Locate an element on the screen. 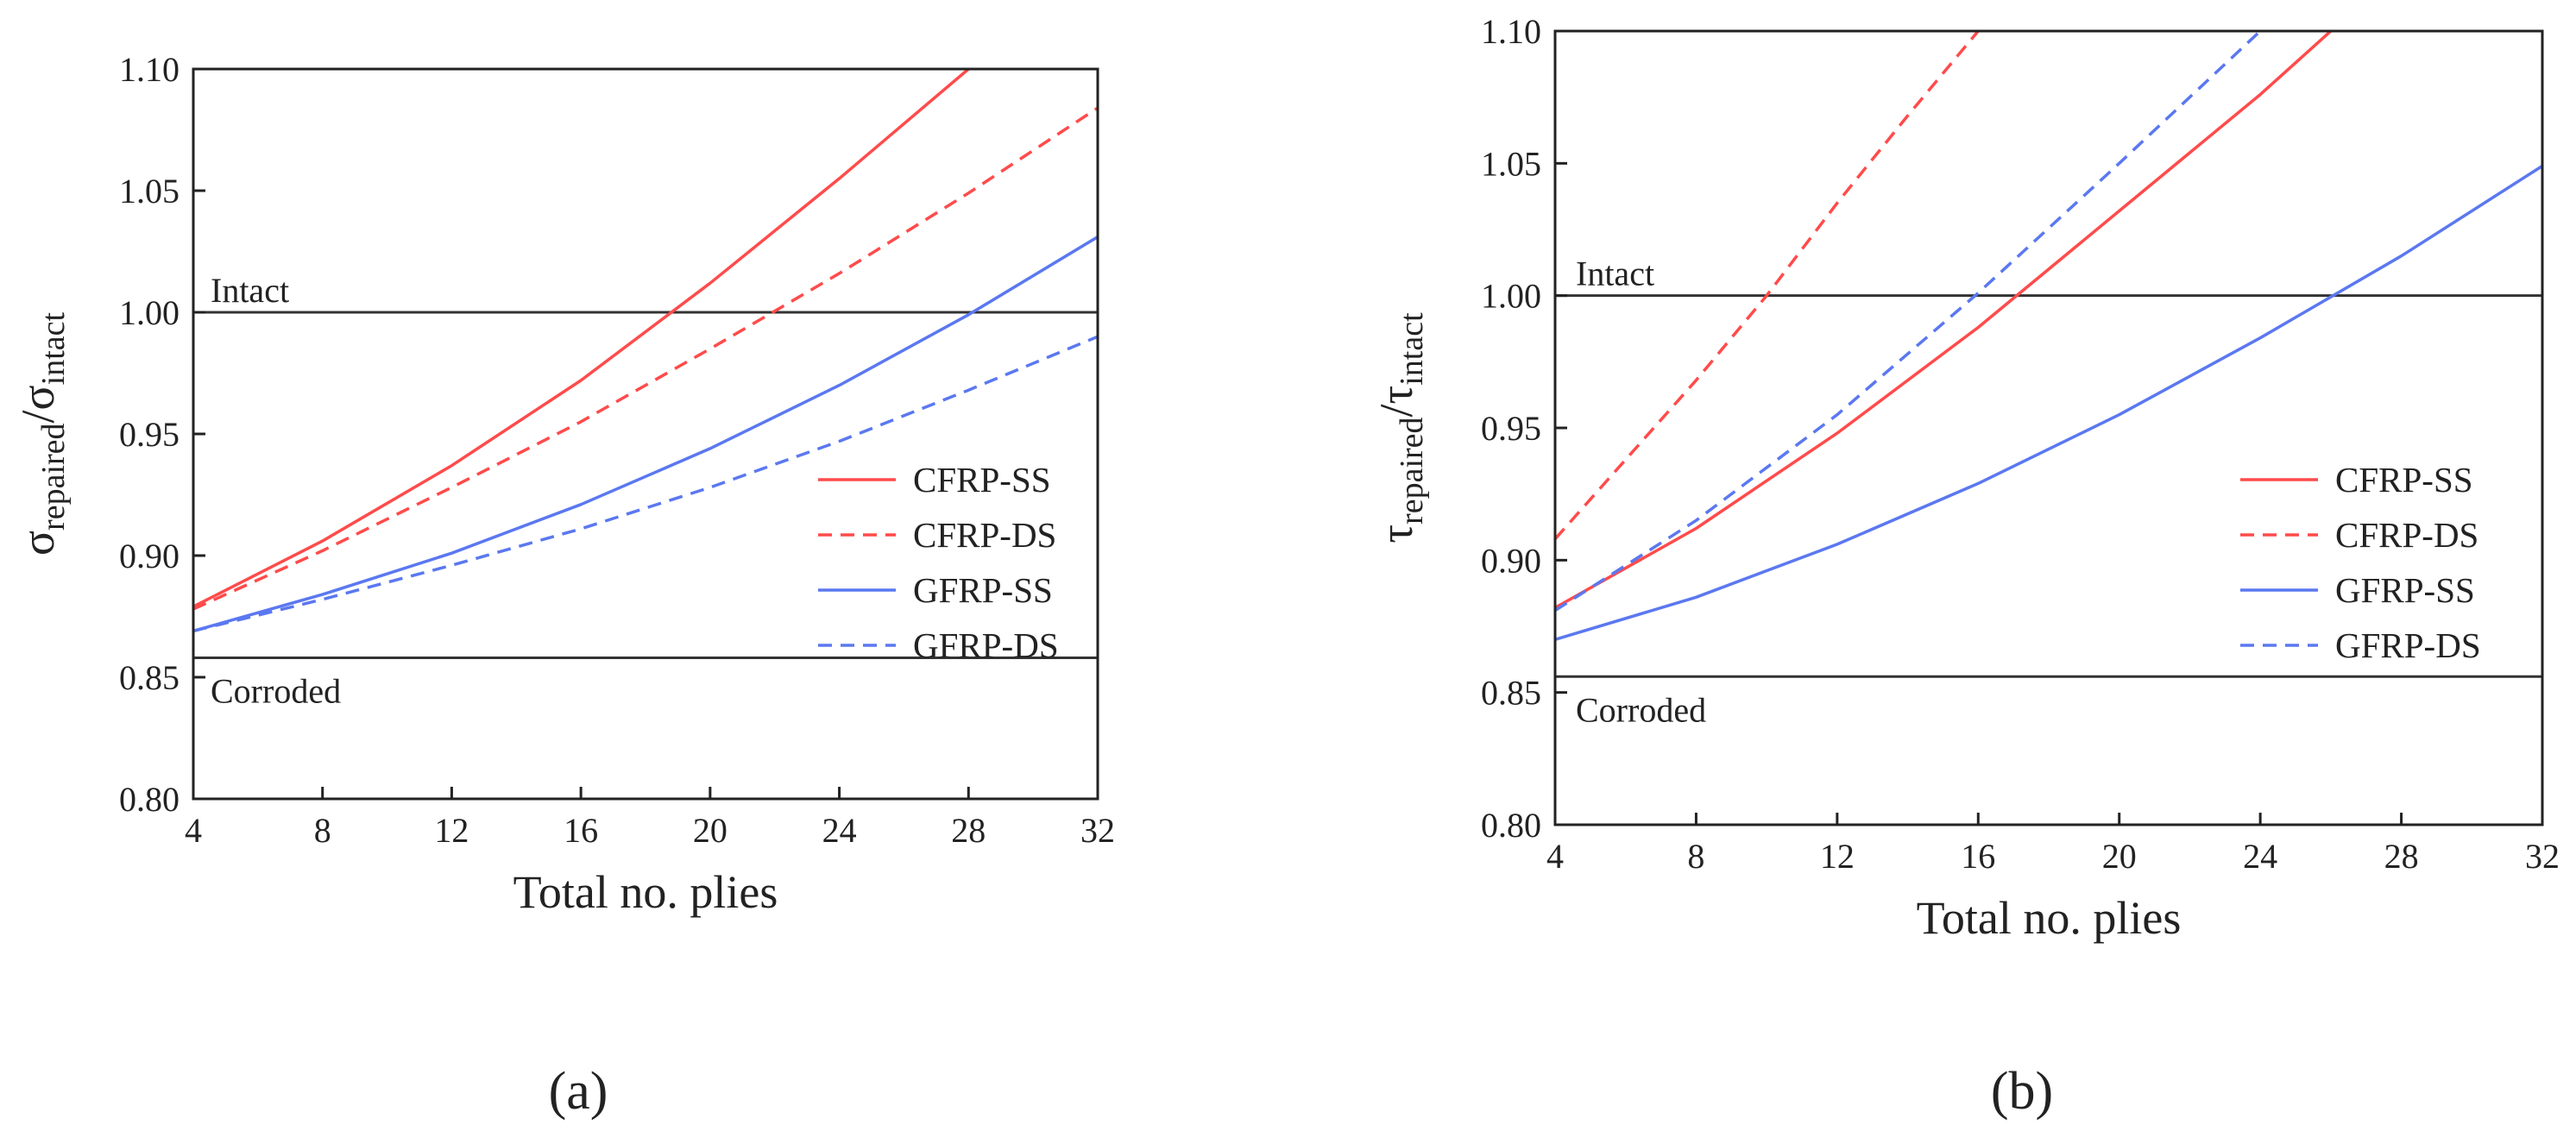 Image resolution: width=2576 pixels, height=1131 pixels. panel-a-label: (a) is located at coordinates (578, 1091).